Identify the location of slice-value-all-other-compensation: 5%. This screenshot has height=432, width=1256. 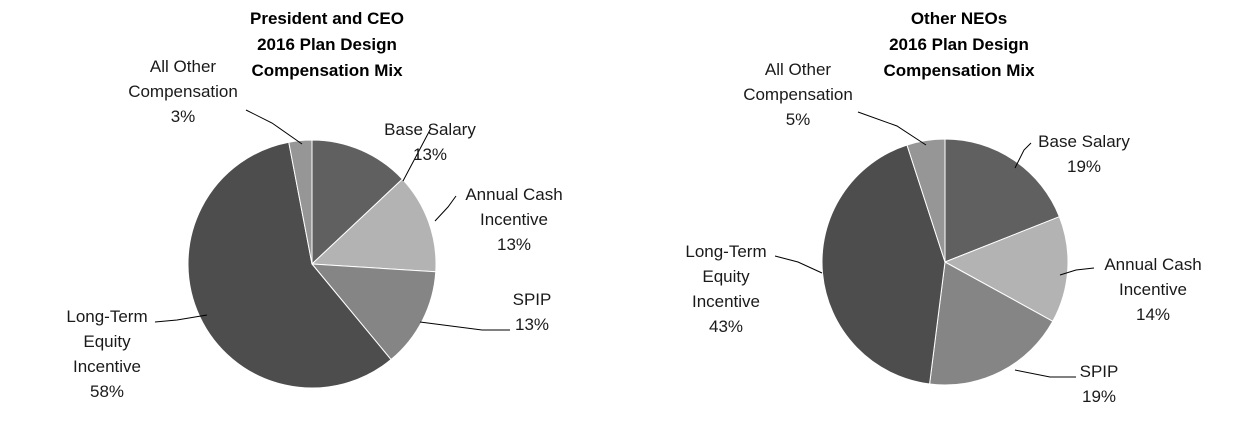
(798, 119).